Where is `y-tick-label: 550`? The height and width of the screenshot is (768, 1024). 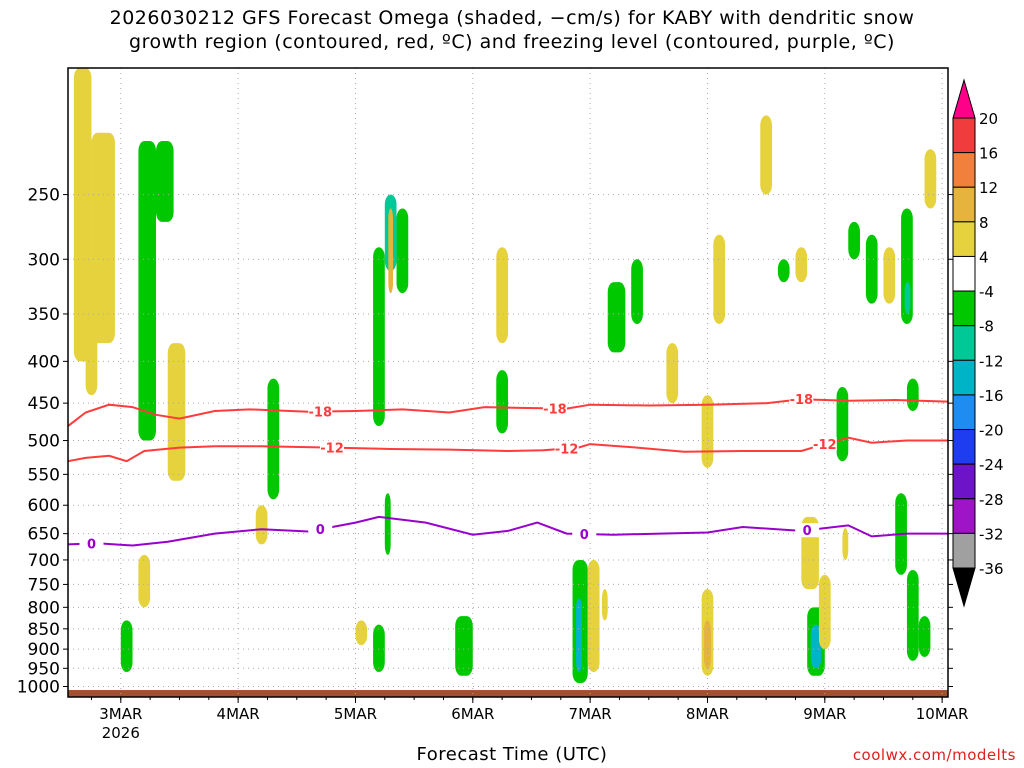
y-tick-label: 550 is located at coordinates (44, 475).